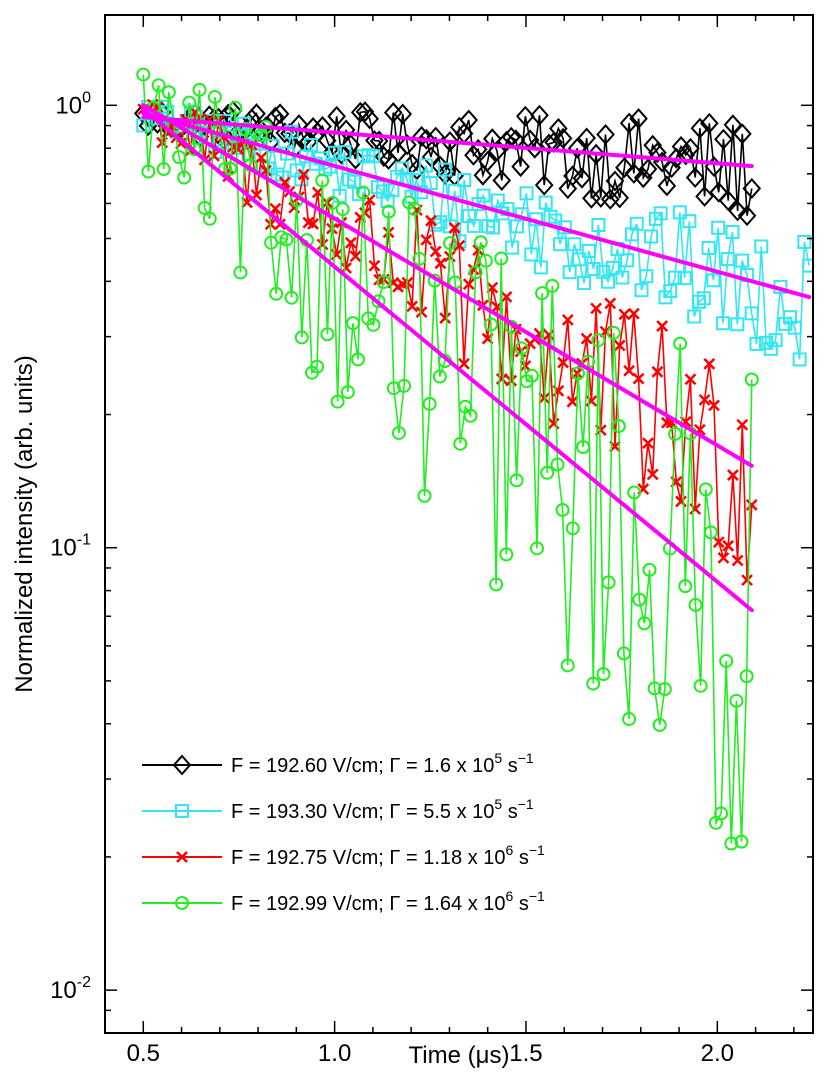 This screenshot has height=1074, width=830. I want to click on x-tick-label: 1.5, so click(525, 1053).